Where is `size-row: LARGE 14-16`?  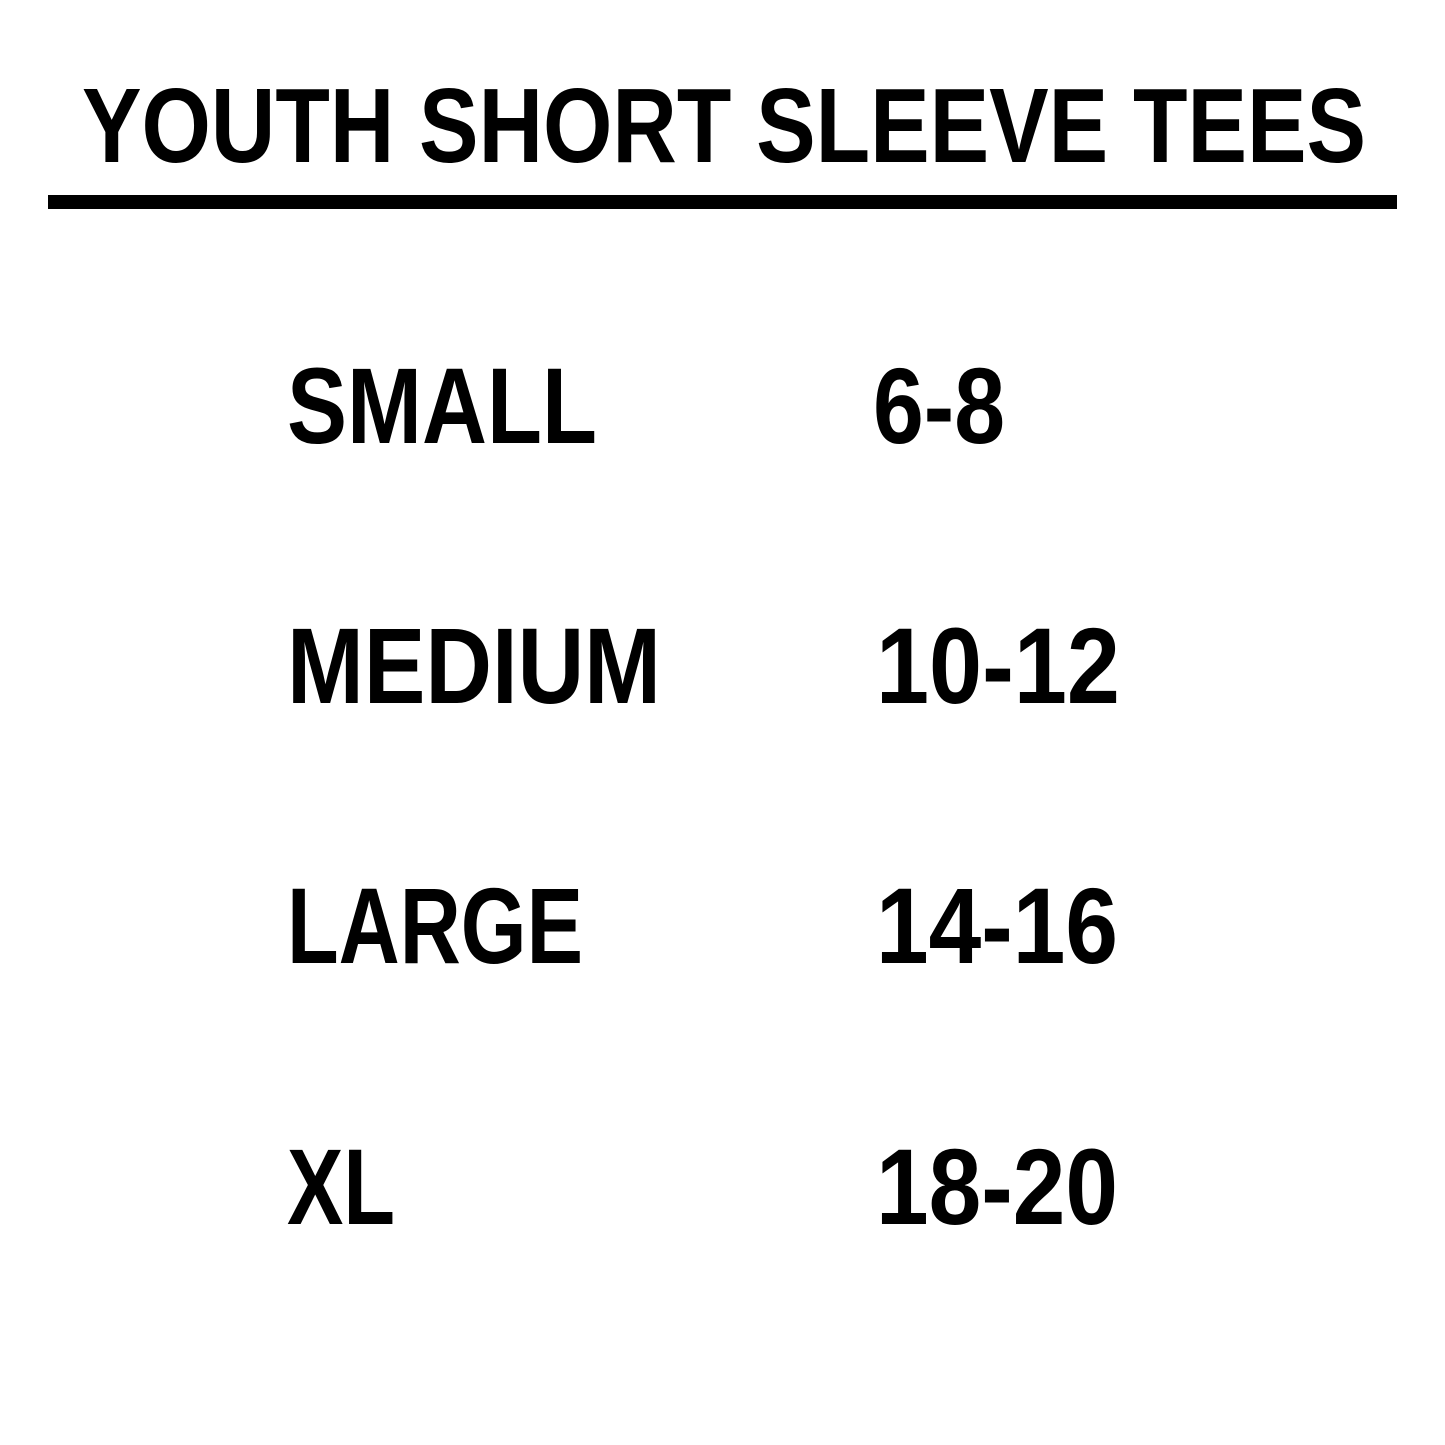
size-row: LARGE 14-16 is located at coordinates (702, 925).